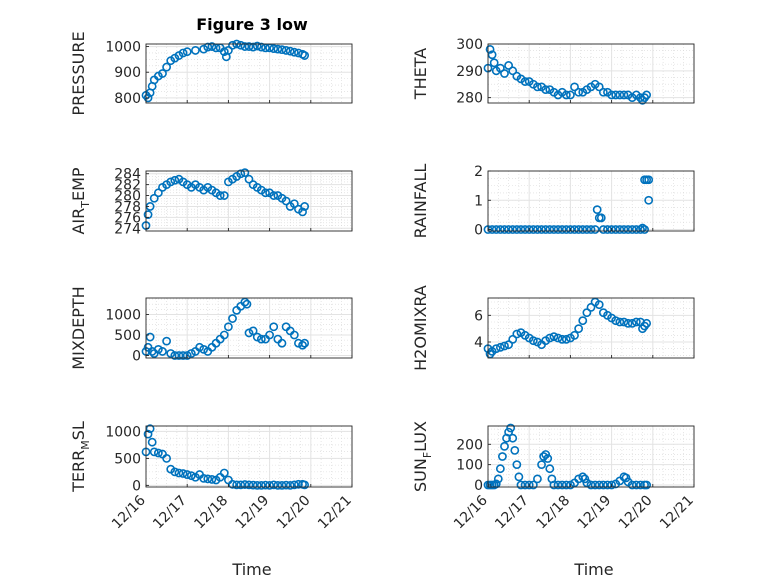 The image size is (778, 583). I want to click on y-tick-label: 0, so click(478, 486).